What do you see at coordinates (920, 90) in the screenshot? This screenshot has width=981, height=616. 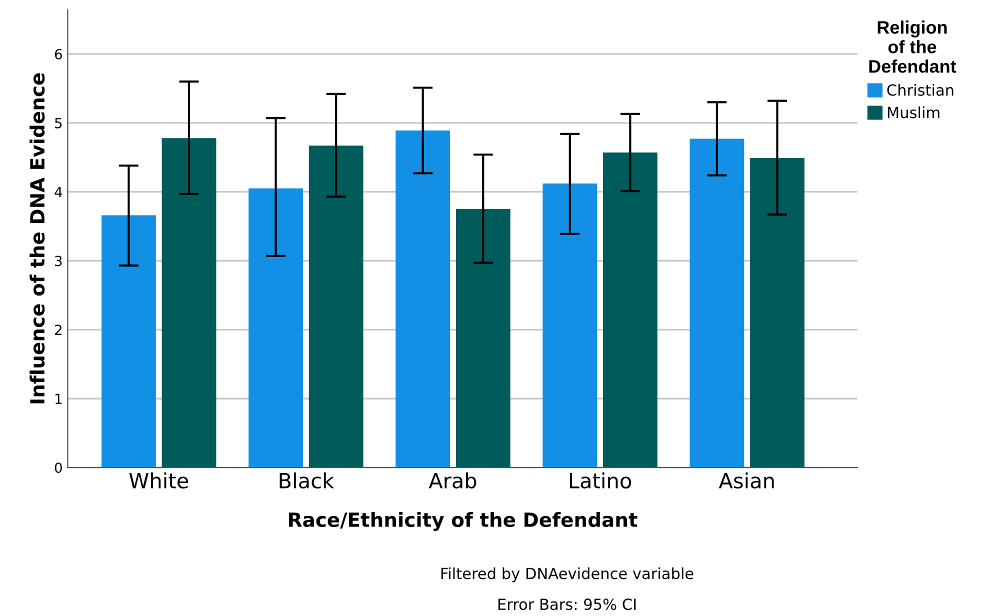 I see `legend-label: Christian` at bounding box center [920, 90].